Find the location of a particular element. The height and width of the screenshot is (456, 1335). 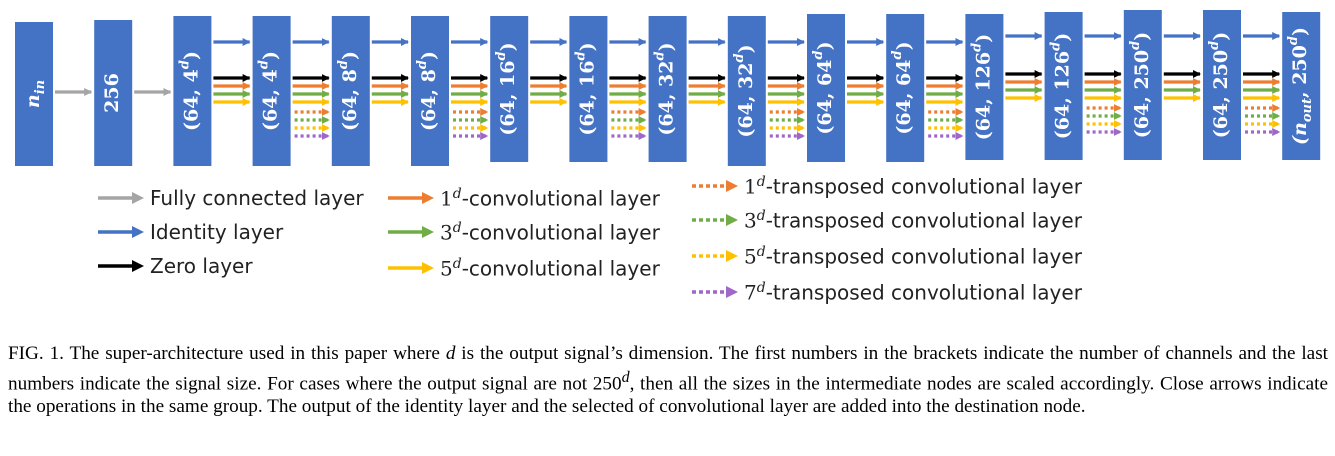

gray-arrow-icon is located at coordinates (121, 198).